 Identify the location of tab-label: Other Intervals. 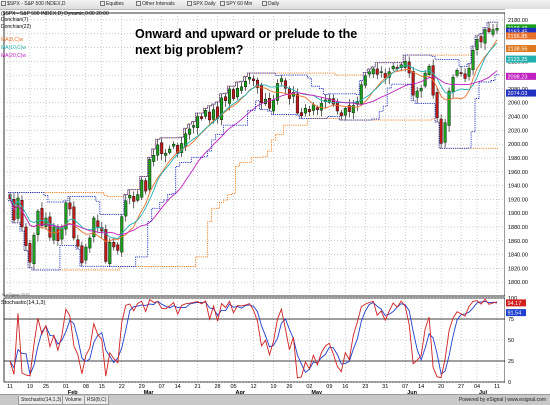
(158, 4).